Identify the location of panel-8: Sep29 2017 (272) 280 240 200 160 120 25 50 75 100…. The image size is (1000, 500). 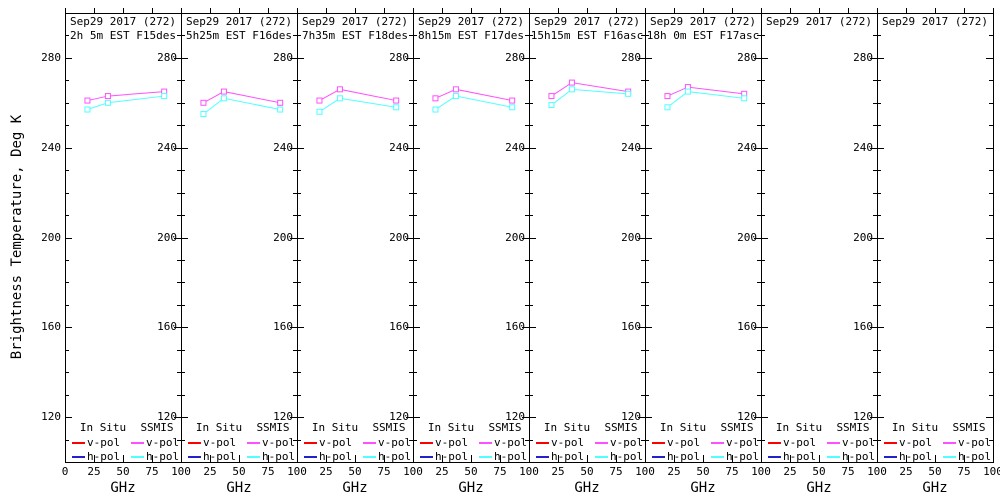
(926, 252).